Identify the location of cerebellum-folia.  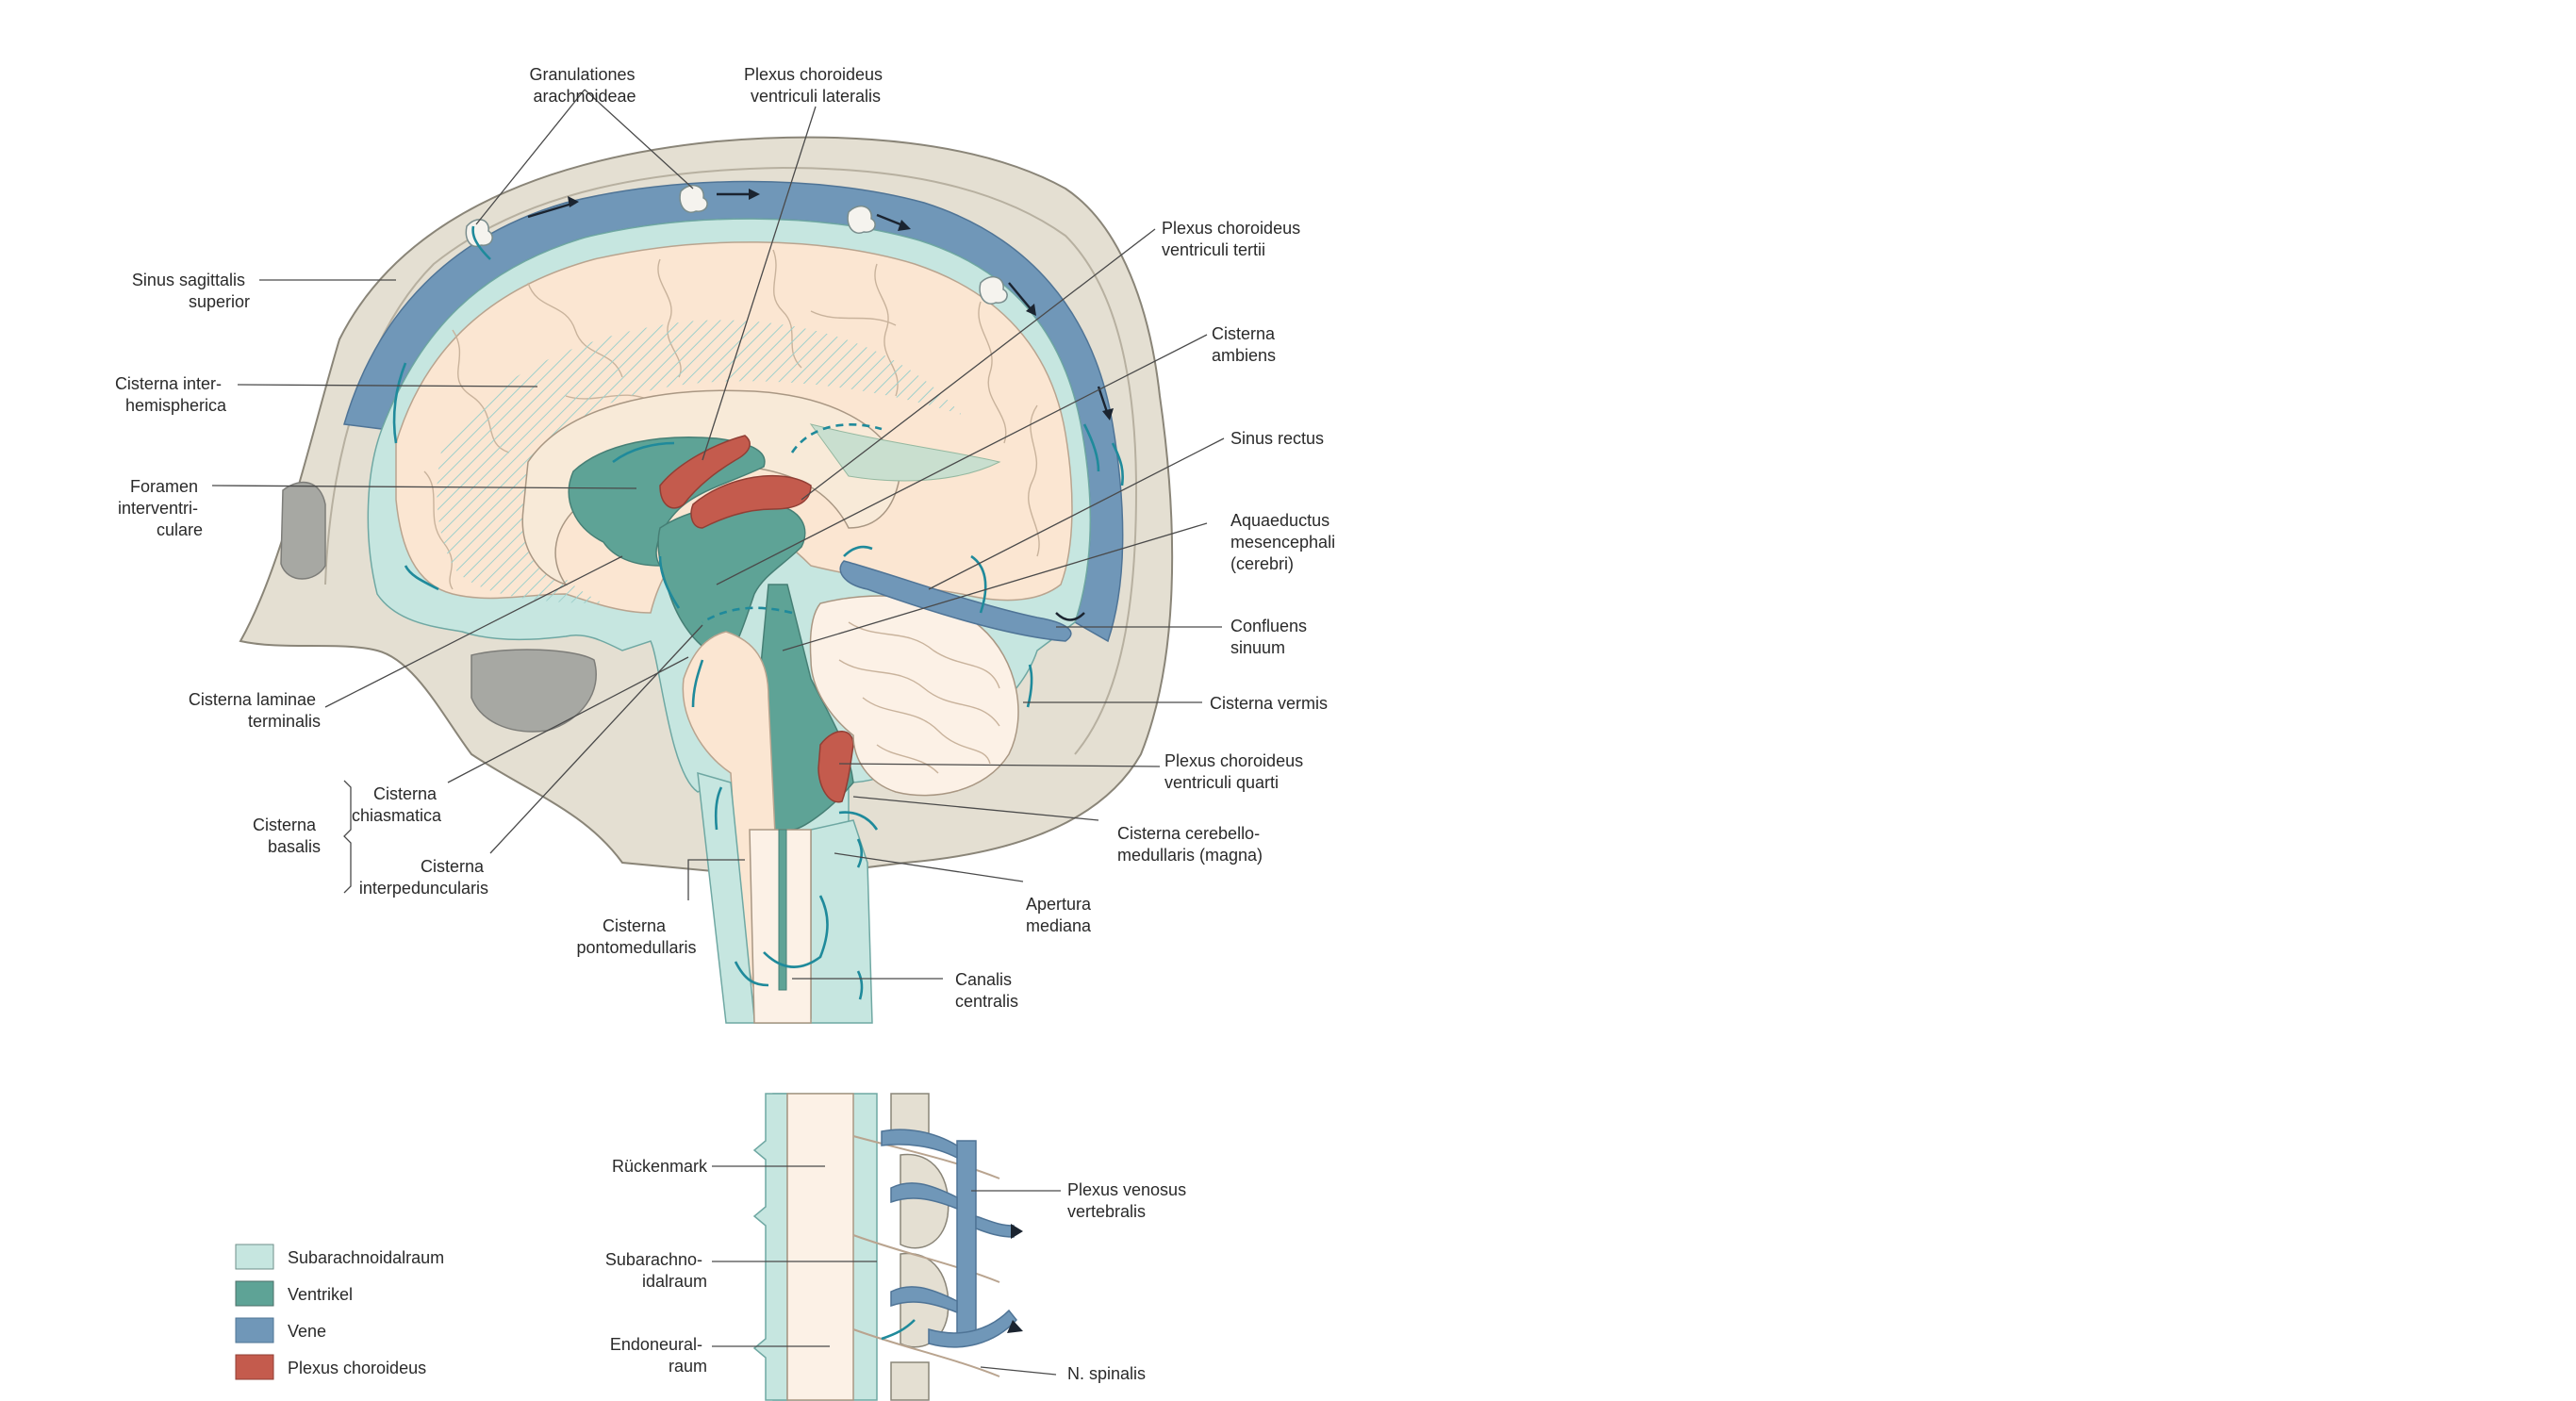
(919, 697).